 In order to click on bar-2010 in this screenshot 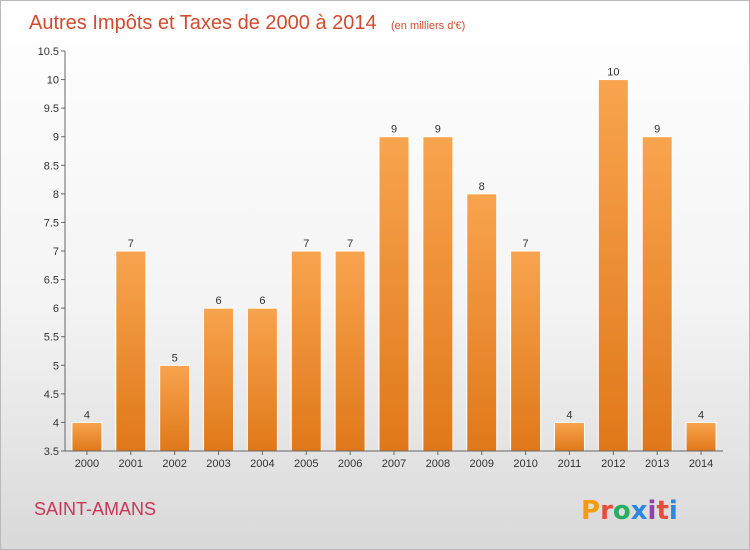, I will do `click(526, 351)`.